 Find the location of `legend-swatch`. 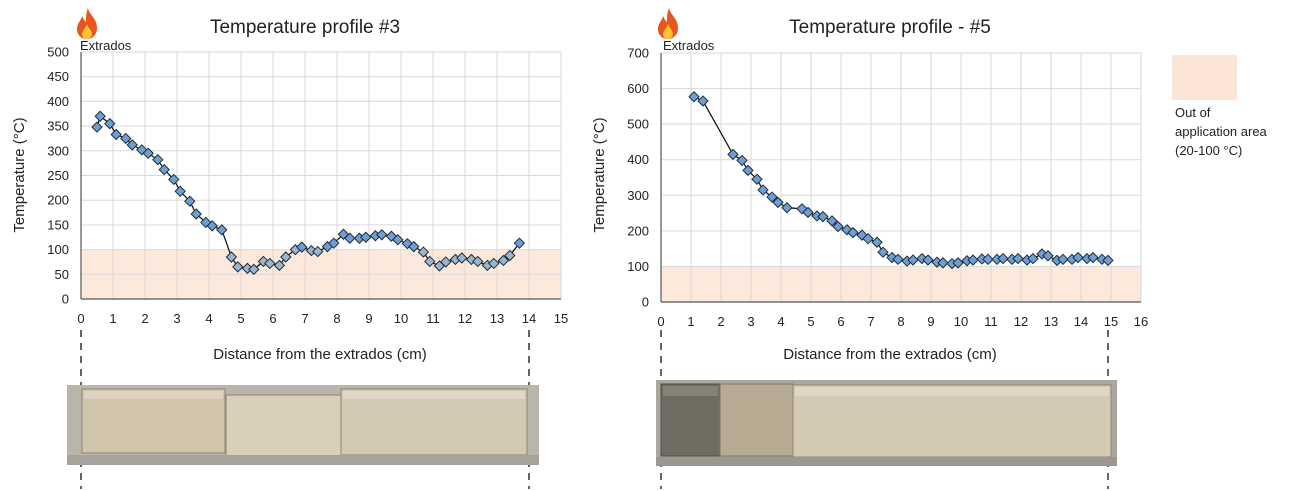

legend-swatch is located at coordinates (1204, 77).